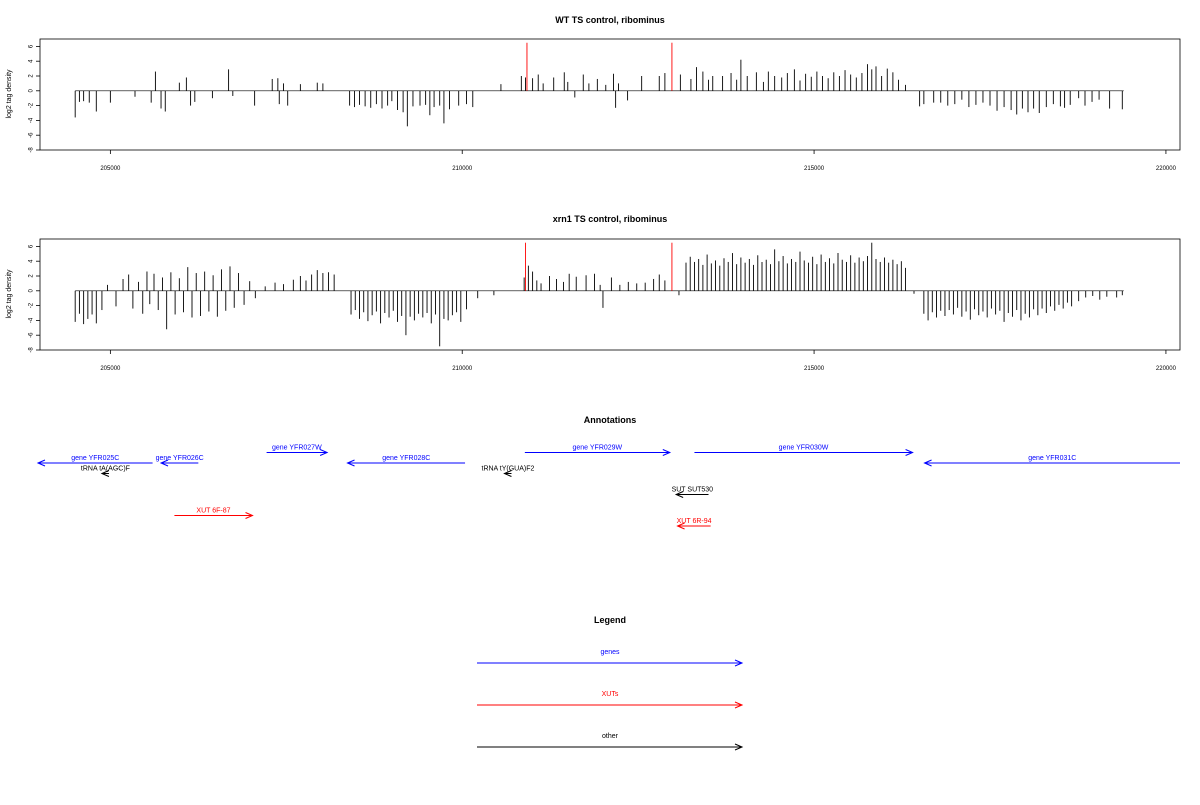  I want to click on annotation-feature: gene YFR025C, so click(94, 461).